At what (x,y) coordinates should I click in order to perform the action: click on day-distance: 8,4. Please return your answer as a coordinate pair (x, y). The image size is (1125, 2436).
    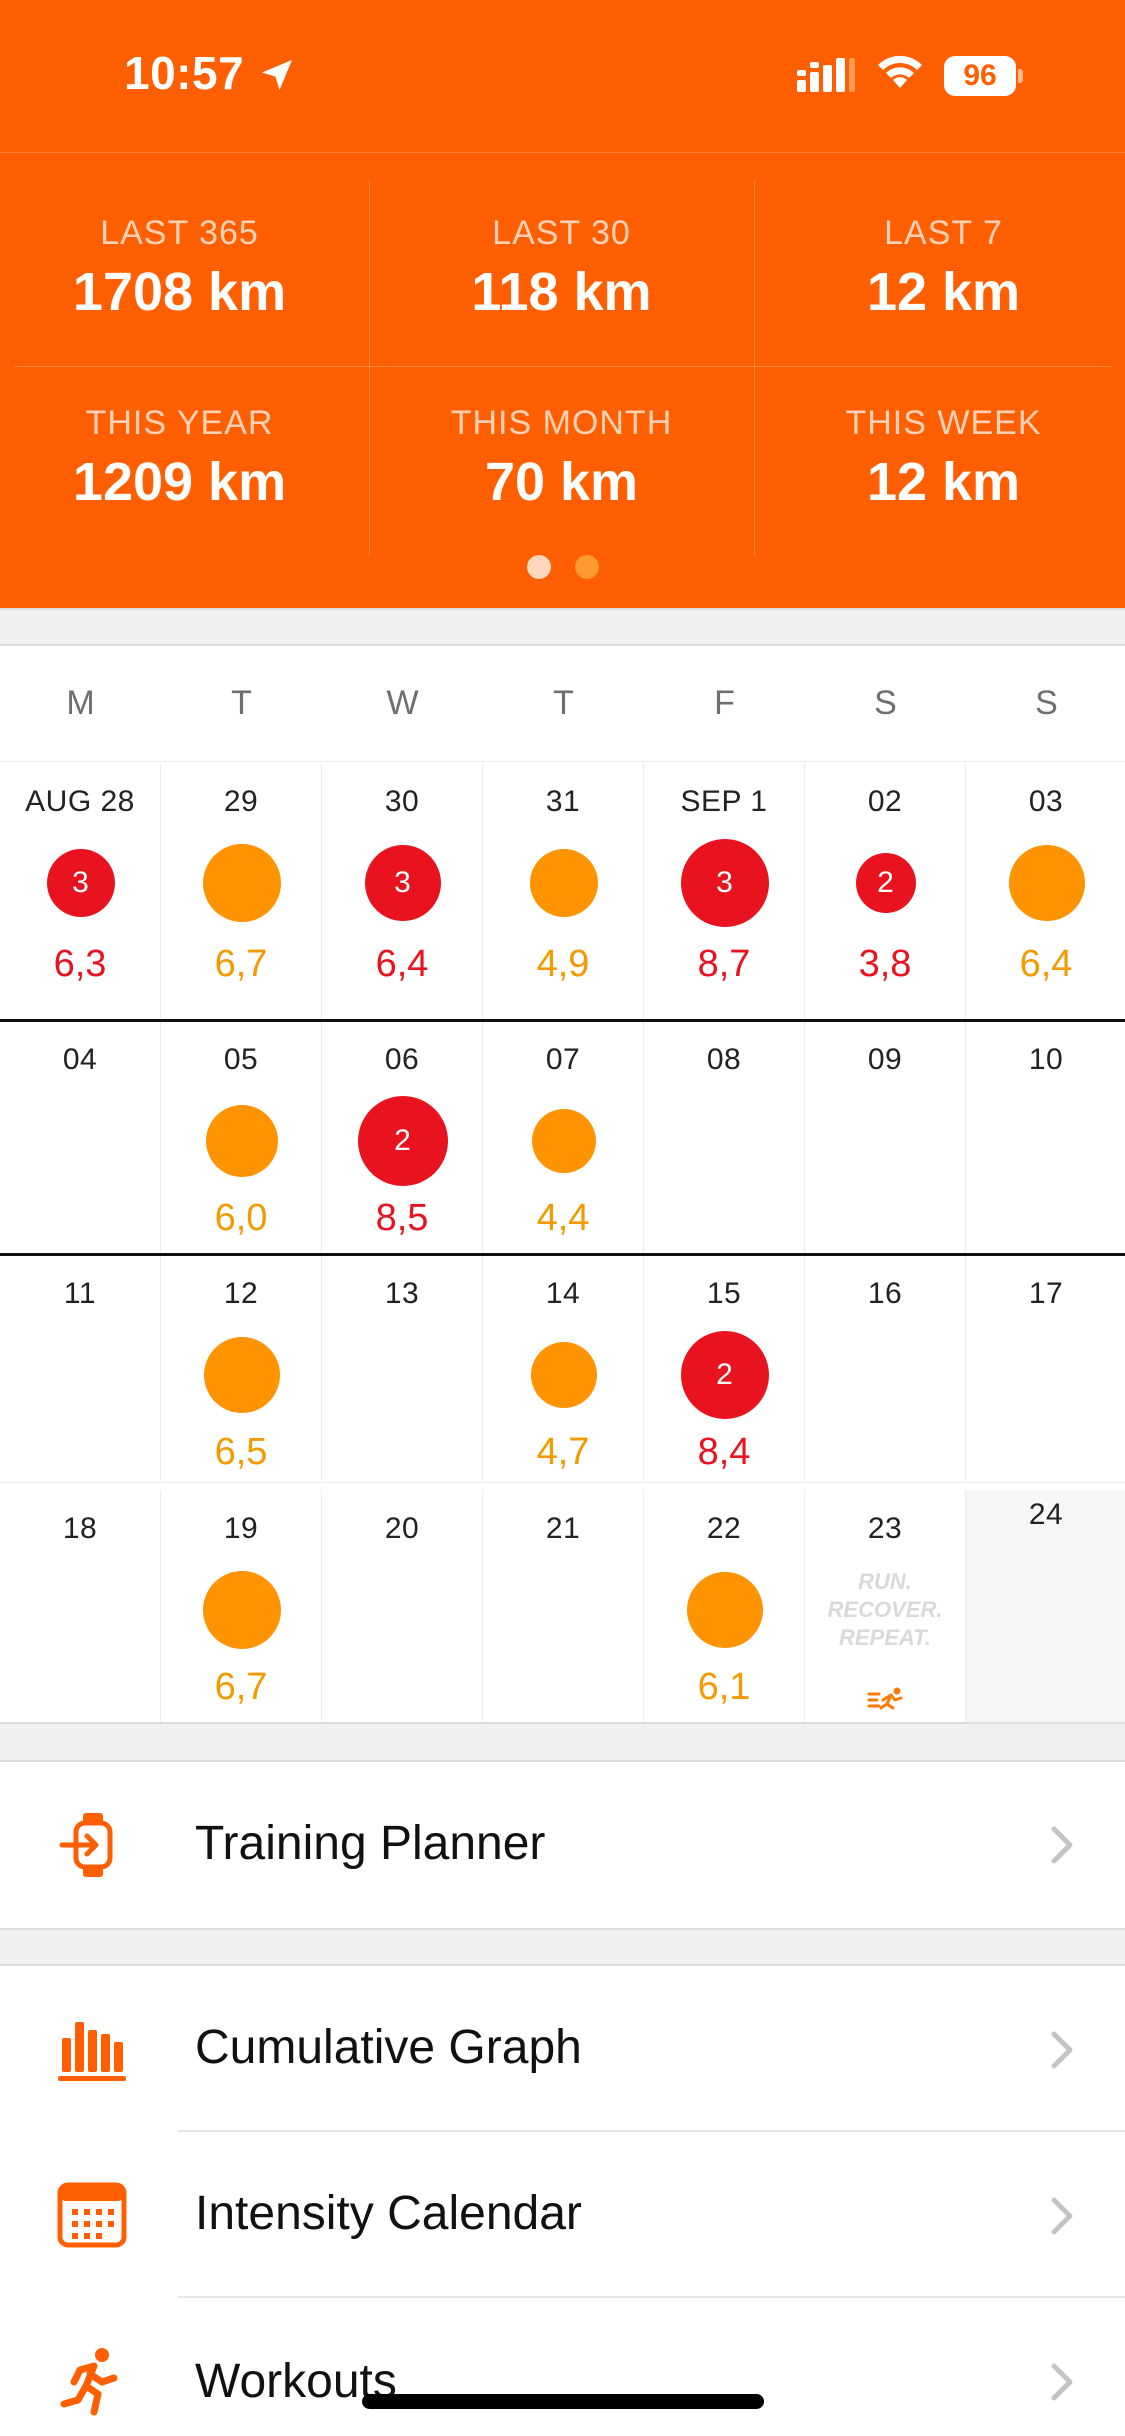
    Looking at the image, I should click on (724, 1452).